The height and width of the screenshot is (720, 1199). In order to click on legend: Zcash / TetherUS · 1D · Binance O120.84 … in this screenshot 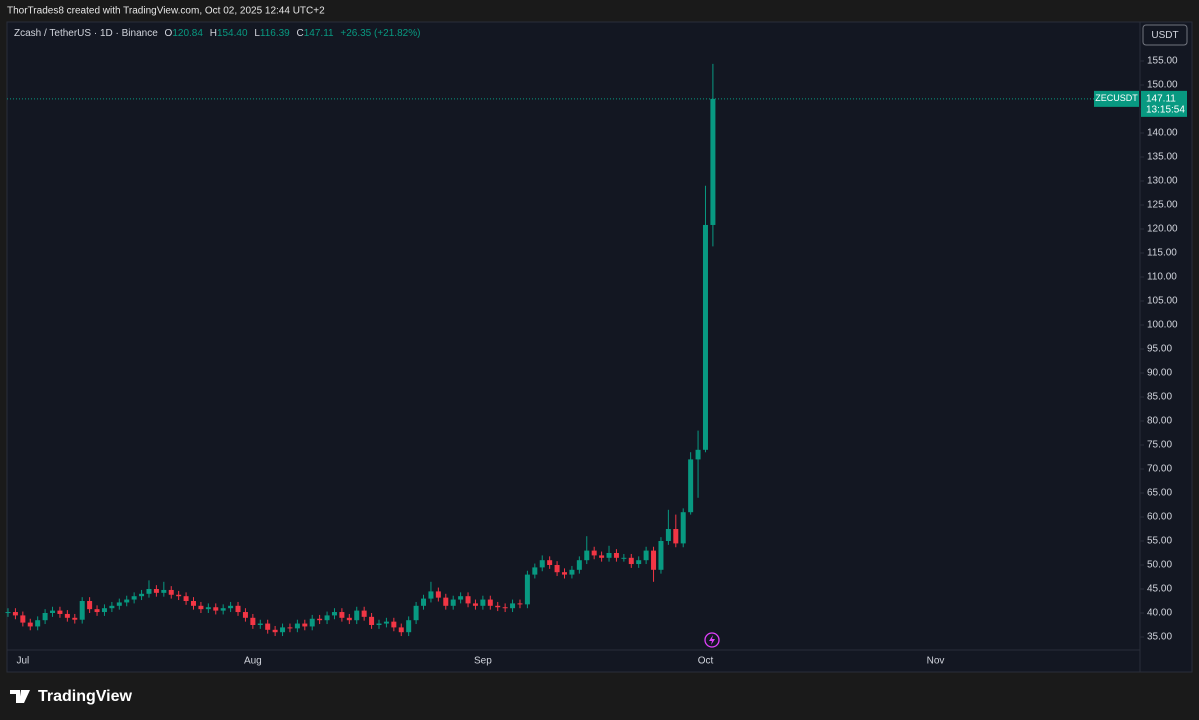, I will do `click(217, 33)`.